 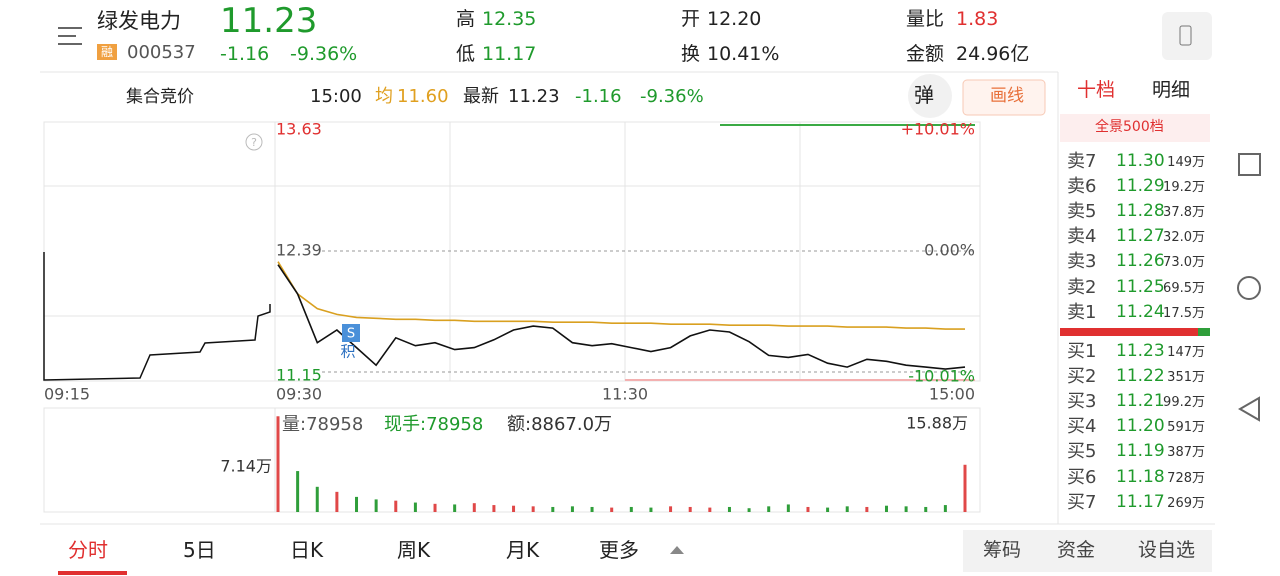 What do you see at coordinates (1002, 550) in the screenshot?
I see `bottom-button: 筹码` at bounding box center [1002, 550].